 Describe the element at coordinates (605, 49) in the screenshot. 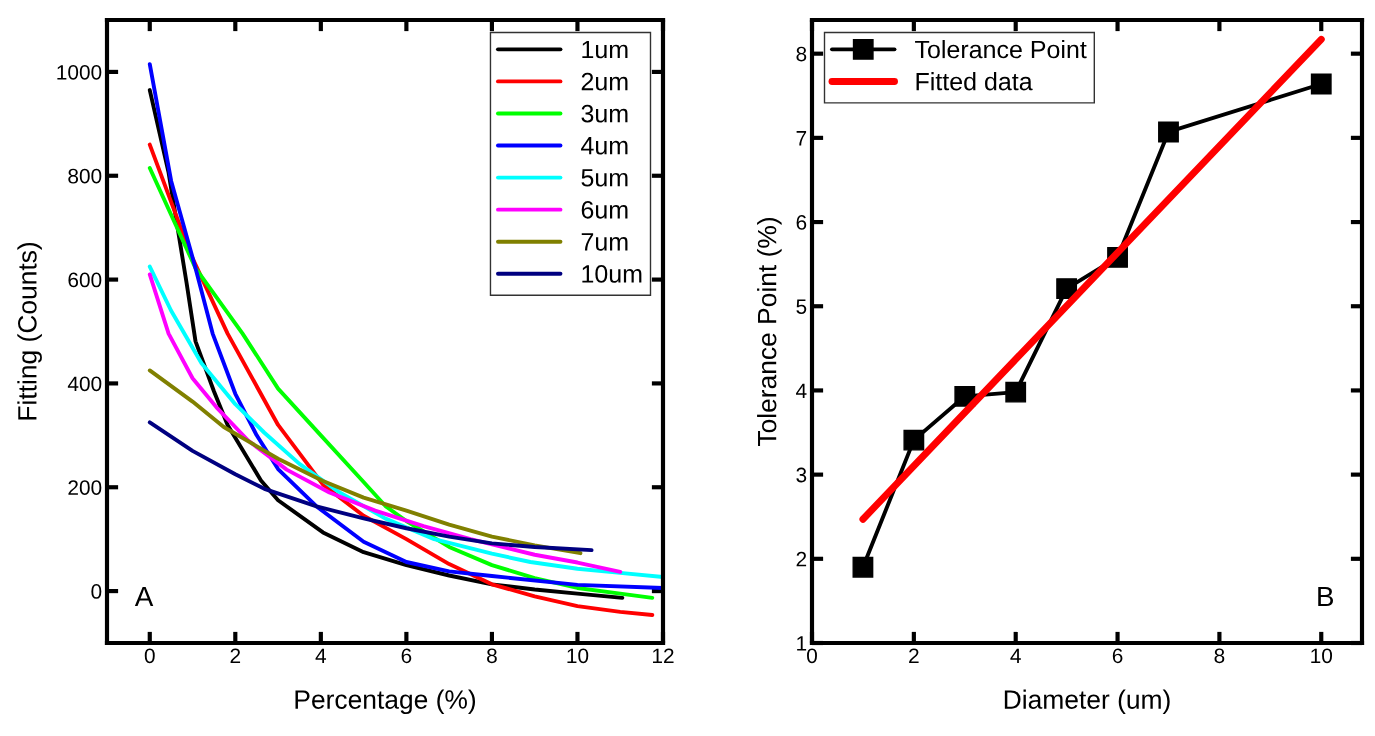

I see `legend-label: 1um` at that location.